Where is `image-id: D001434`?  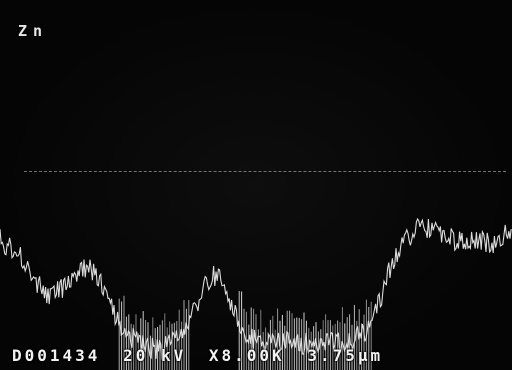
image-id: D001434 is located at coordinates (56, 355).